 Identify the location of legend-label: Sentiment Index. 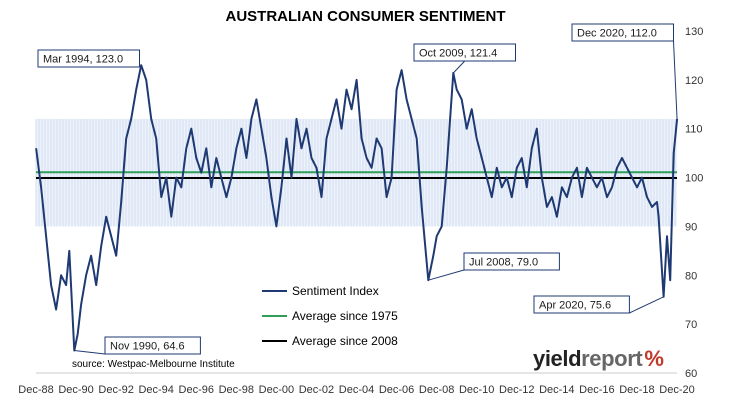
(335, 291).